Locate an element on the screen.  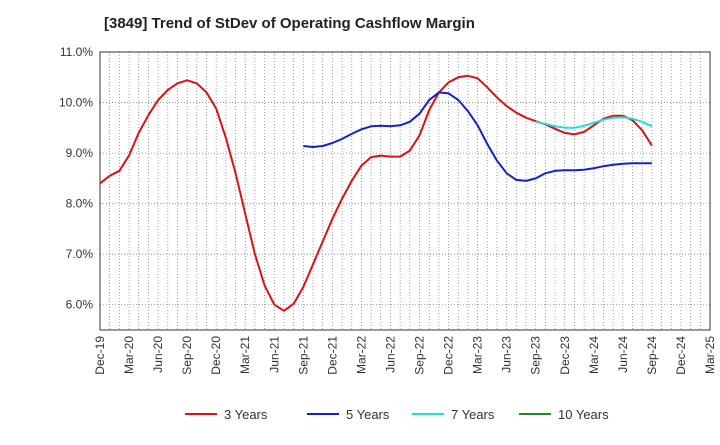
y-tick-label: 9.0% is located at coordinates (80, 153).